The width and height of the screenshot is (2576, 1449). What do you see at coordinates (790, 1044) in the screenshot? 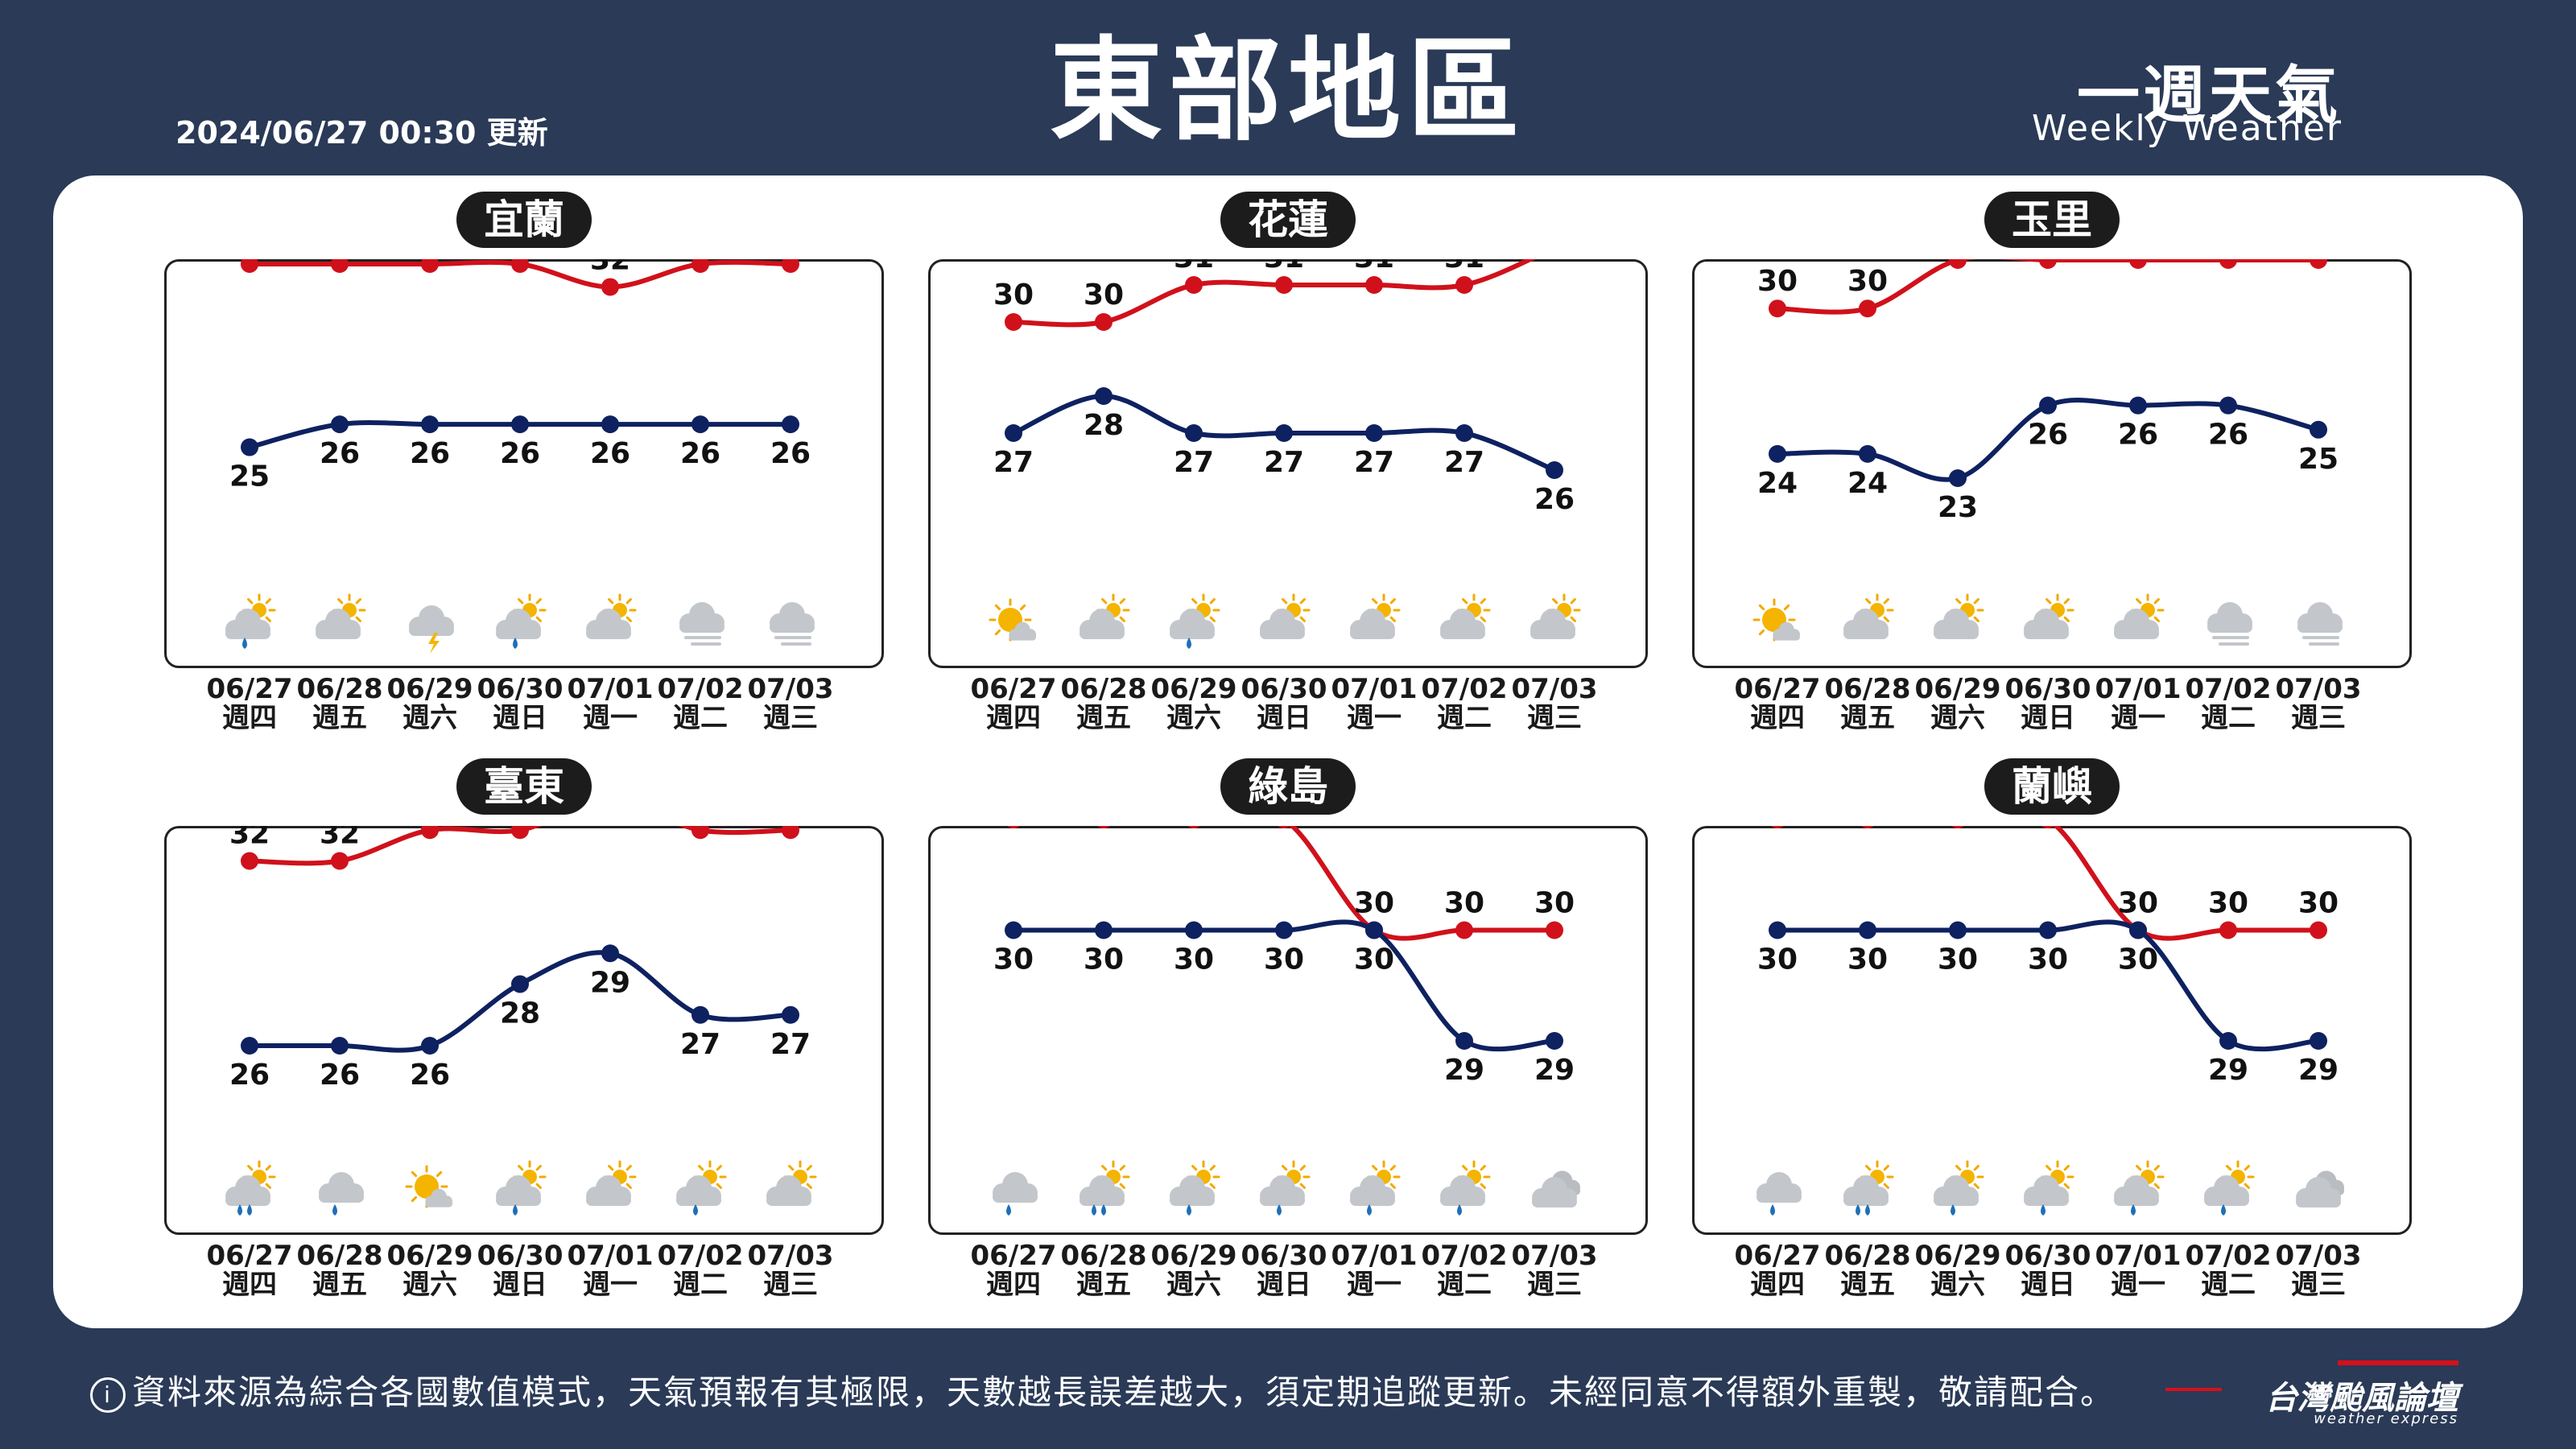
I see `low-temp-label: 27` at bounding box center [790, 1044].